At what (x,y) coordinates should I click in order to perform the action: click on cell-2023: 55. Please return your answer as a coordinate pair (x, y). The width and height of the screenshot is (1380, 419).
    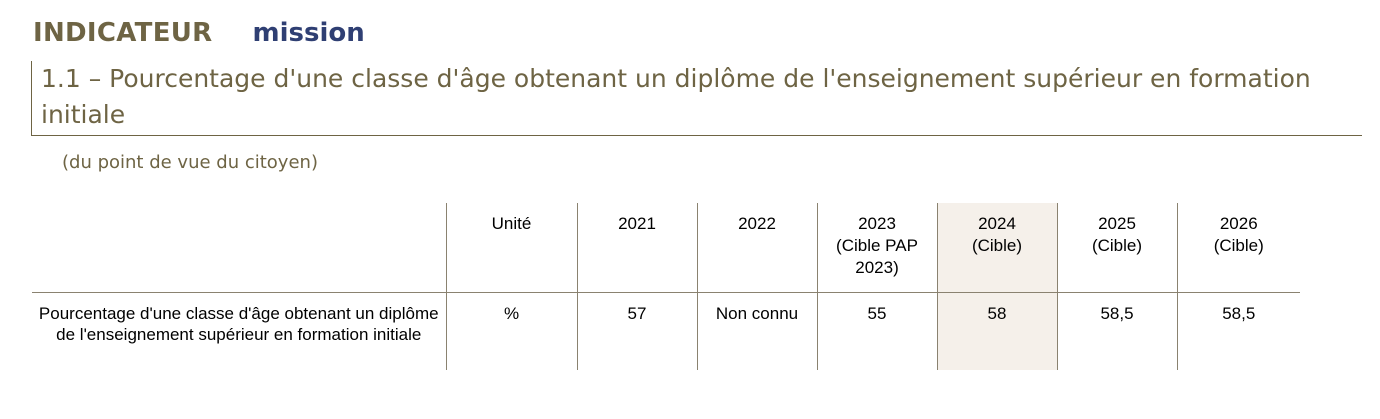
    Looking at the image, I should click on (876, 331).